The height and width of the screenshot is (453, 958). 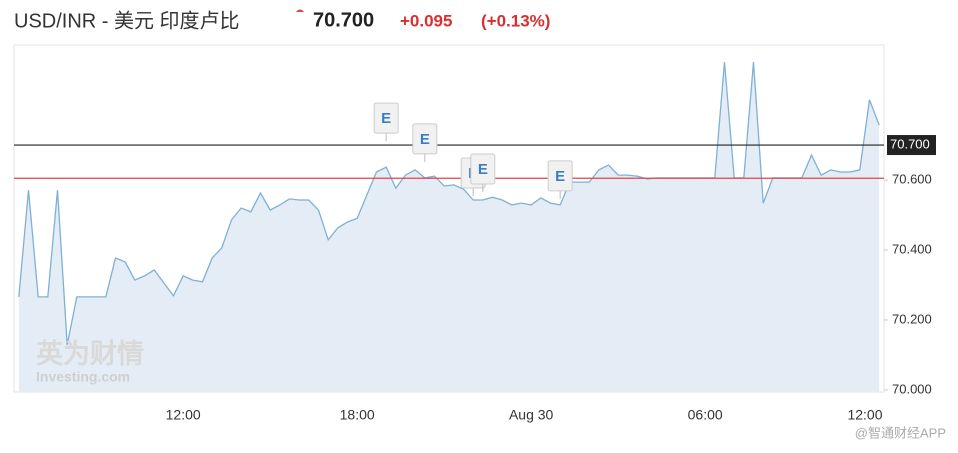 I want to click on y-tick-label: 70.000, so click(x=912, y=388).